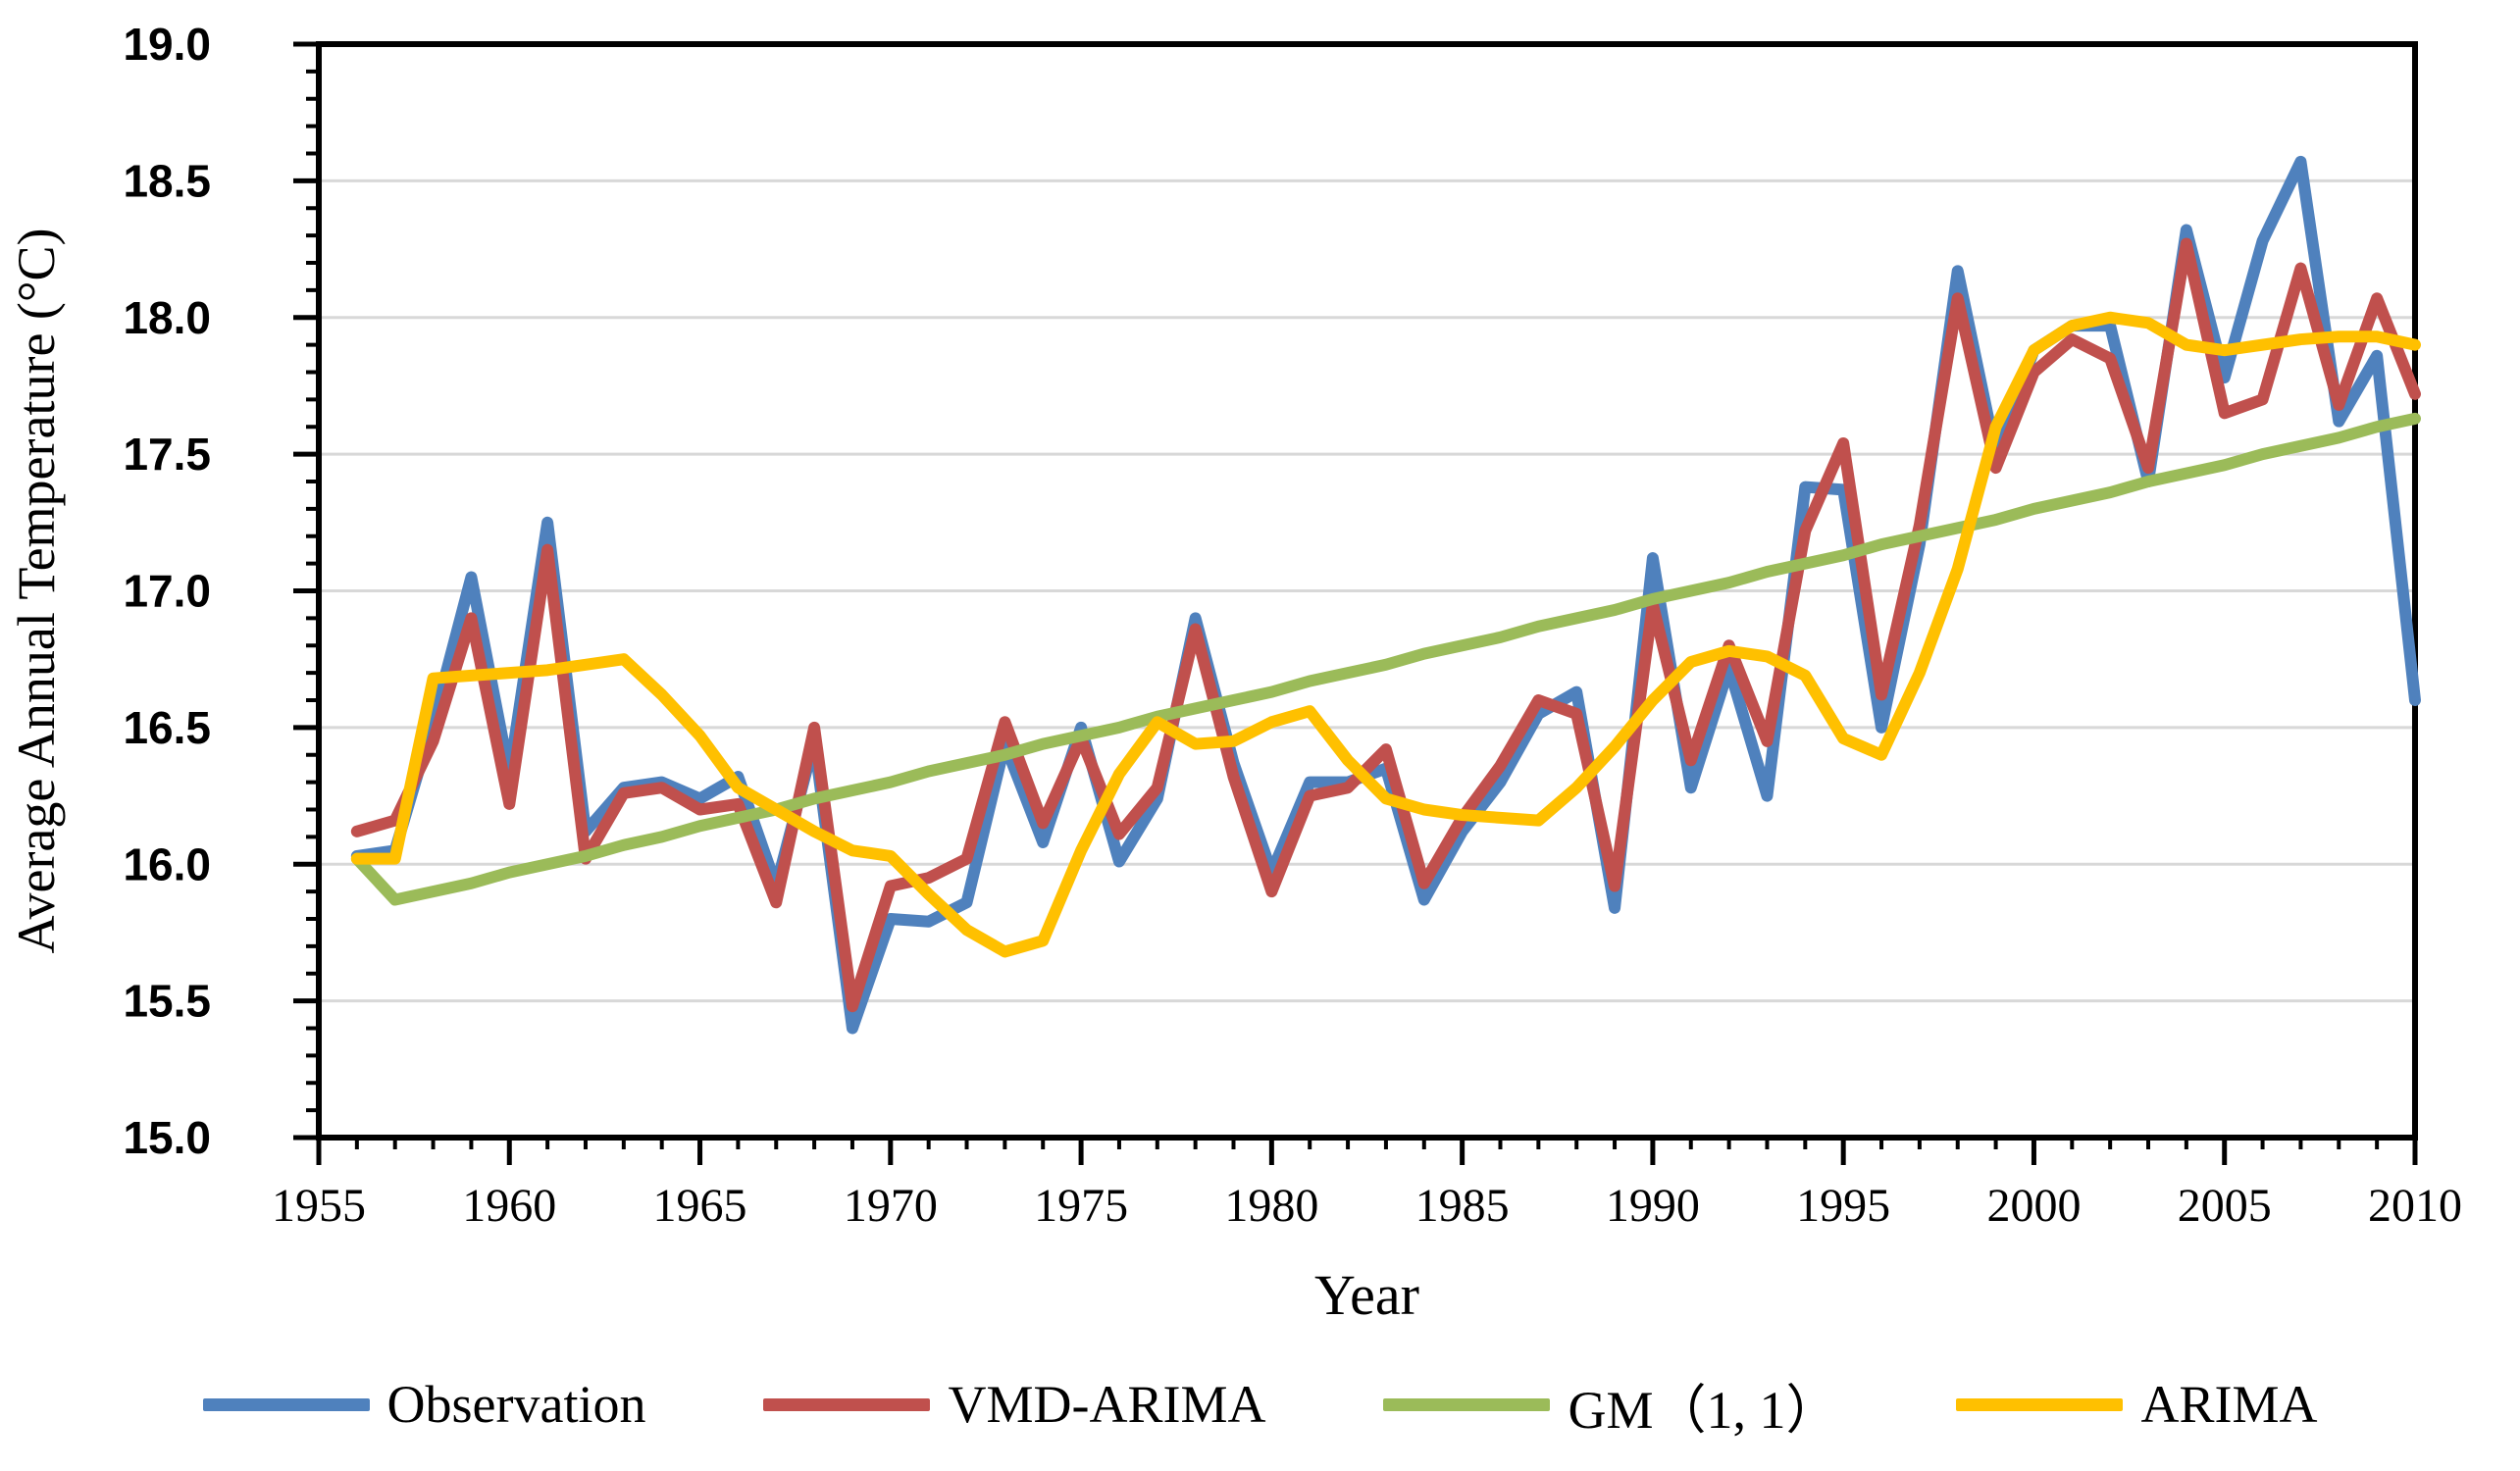 The height and width of the screenshot is (1471, 2520). What do you see at coordinates (1081, 1206) in the screenshot?
I see `x-tick-label: 1975` at bounding box center [1081, 1206].